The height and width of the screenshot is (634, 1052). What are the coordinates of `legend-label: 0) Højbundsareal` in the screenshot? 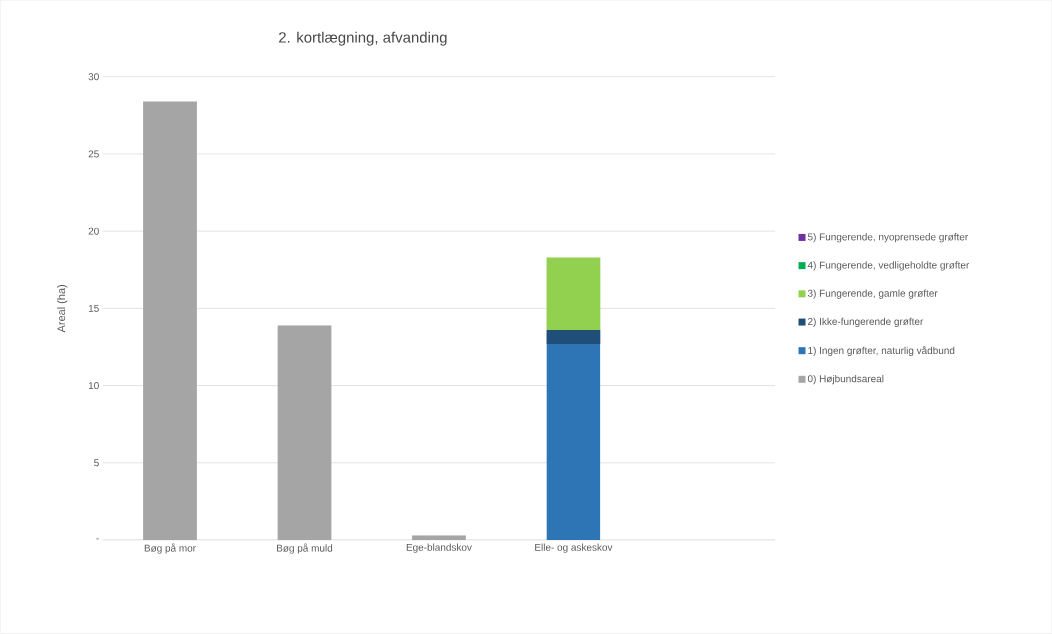 It's located at (845, 380).